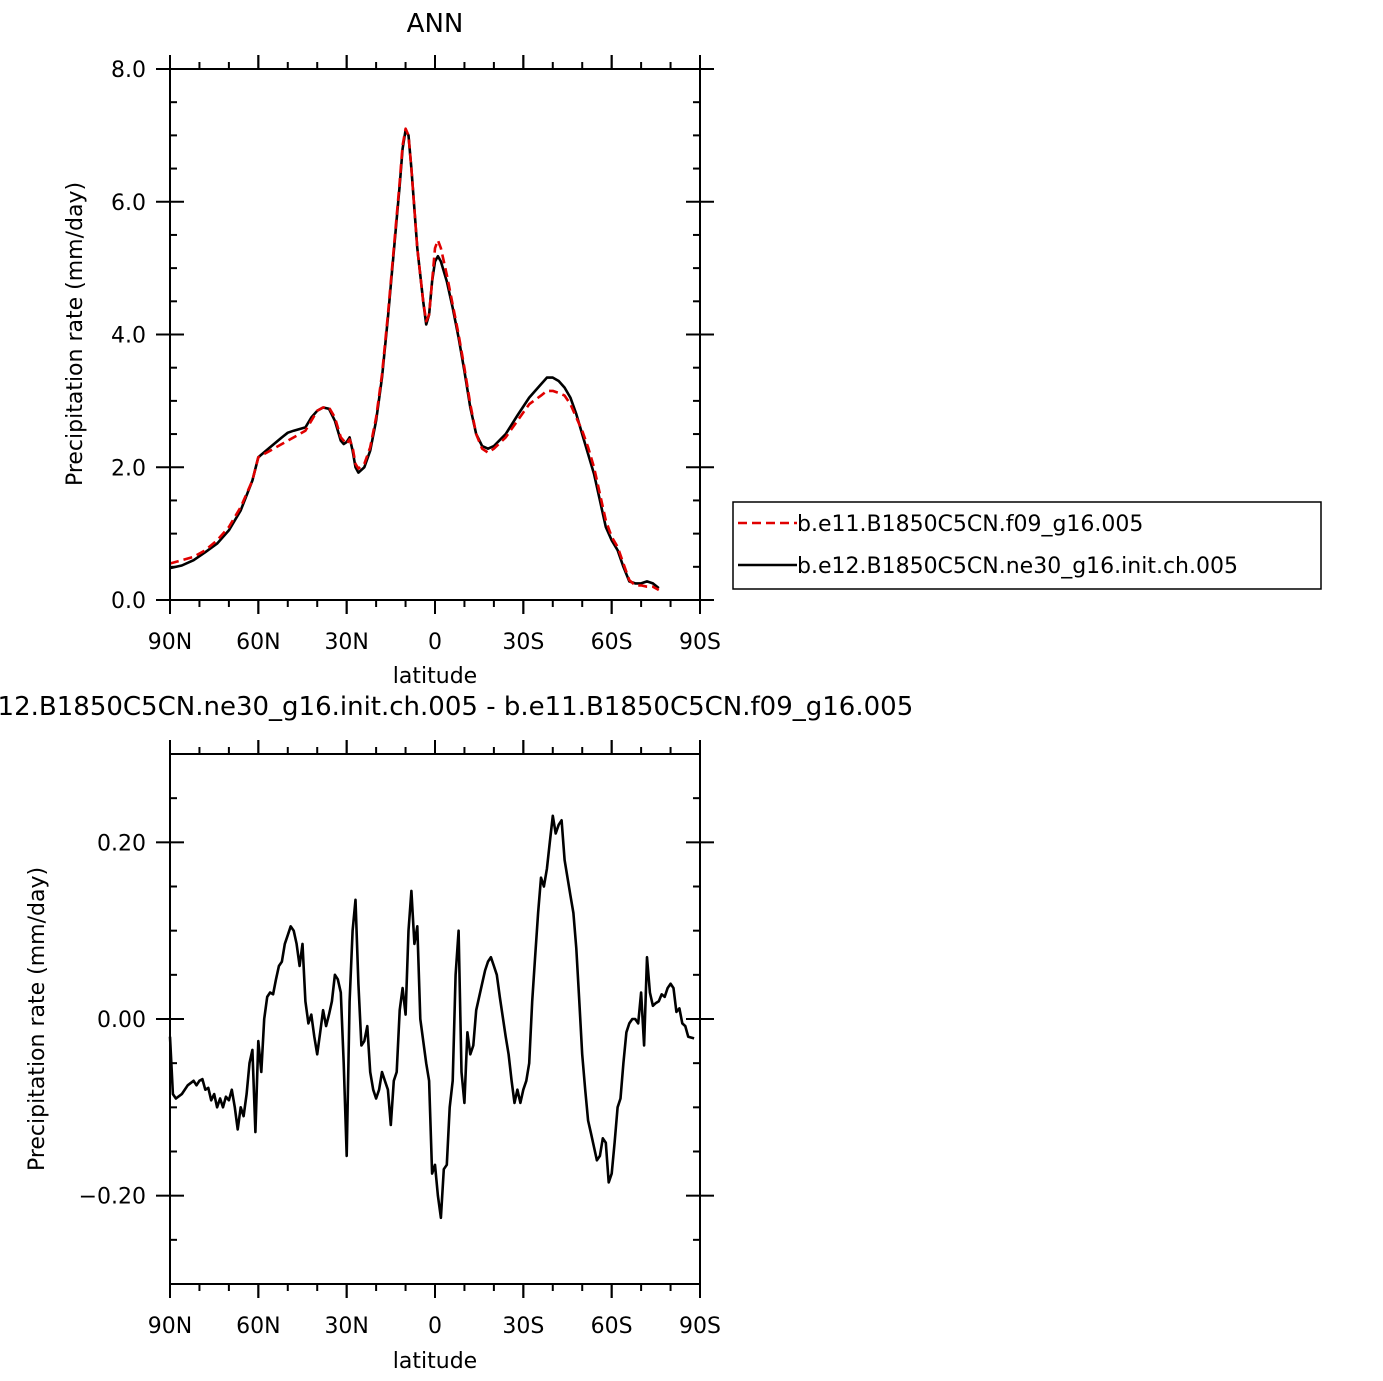 This screenshot has height=1381, width=1383. I want to click on bottom-chart-series, so click(431, 1017).